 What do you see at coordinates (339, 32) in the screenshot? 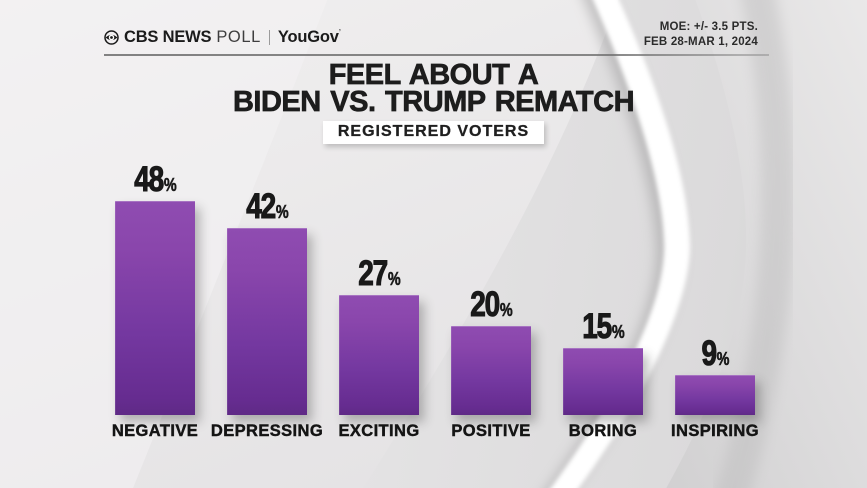
I see `yougov-mark: ’` at bounding box center [339, 32].